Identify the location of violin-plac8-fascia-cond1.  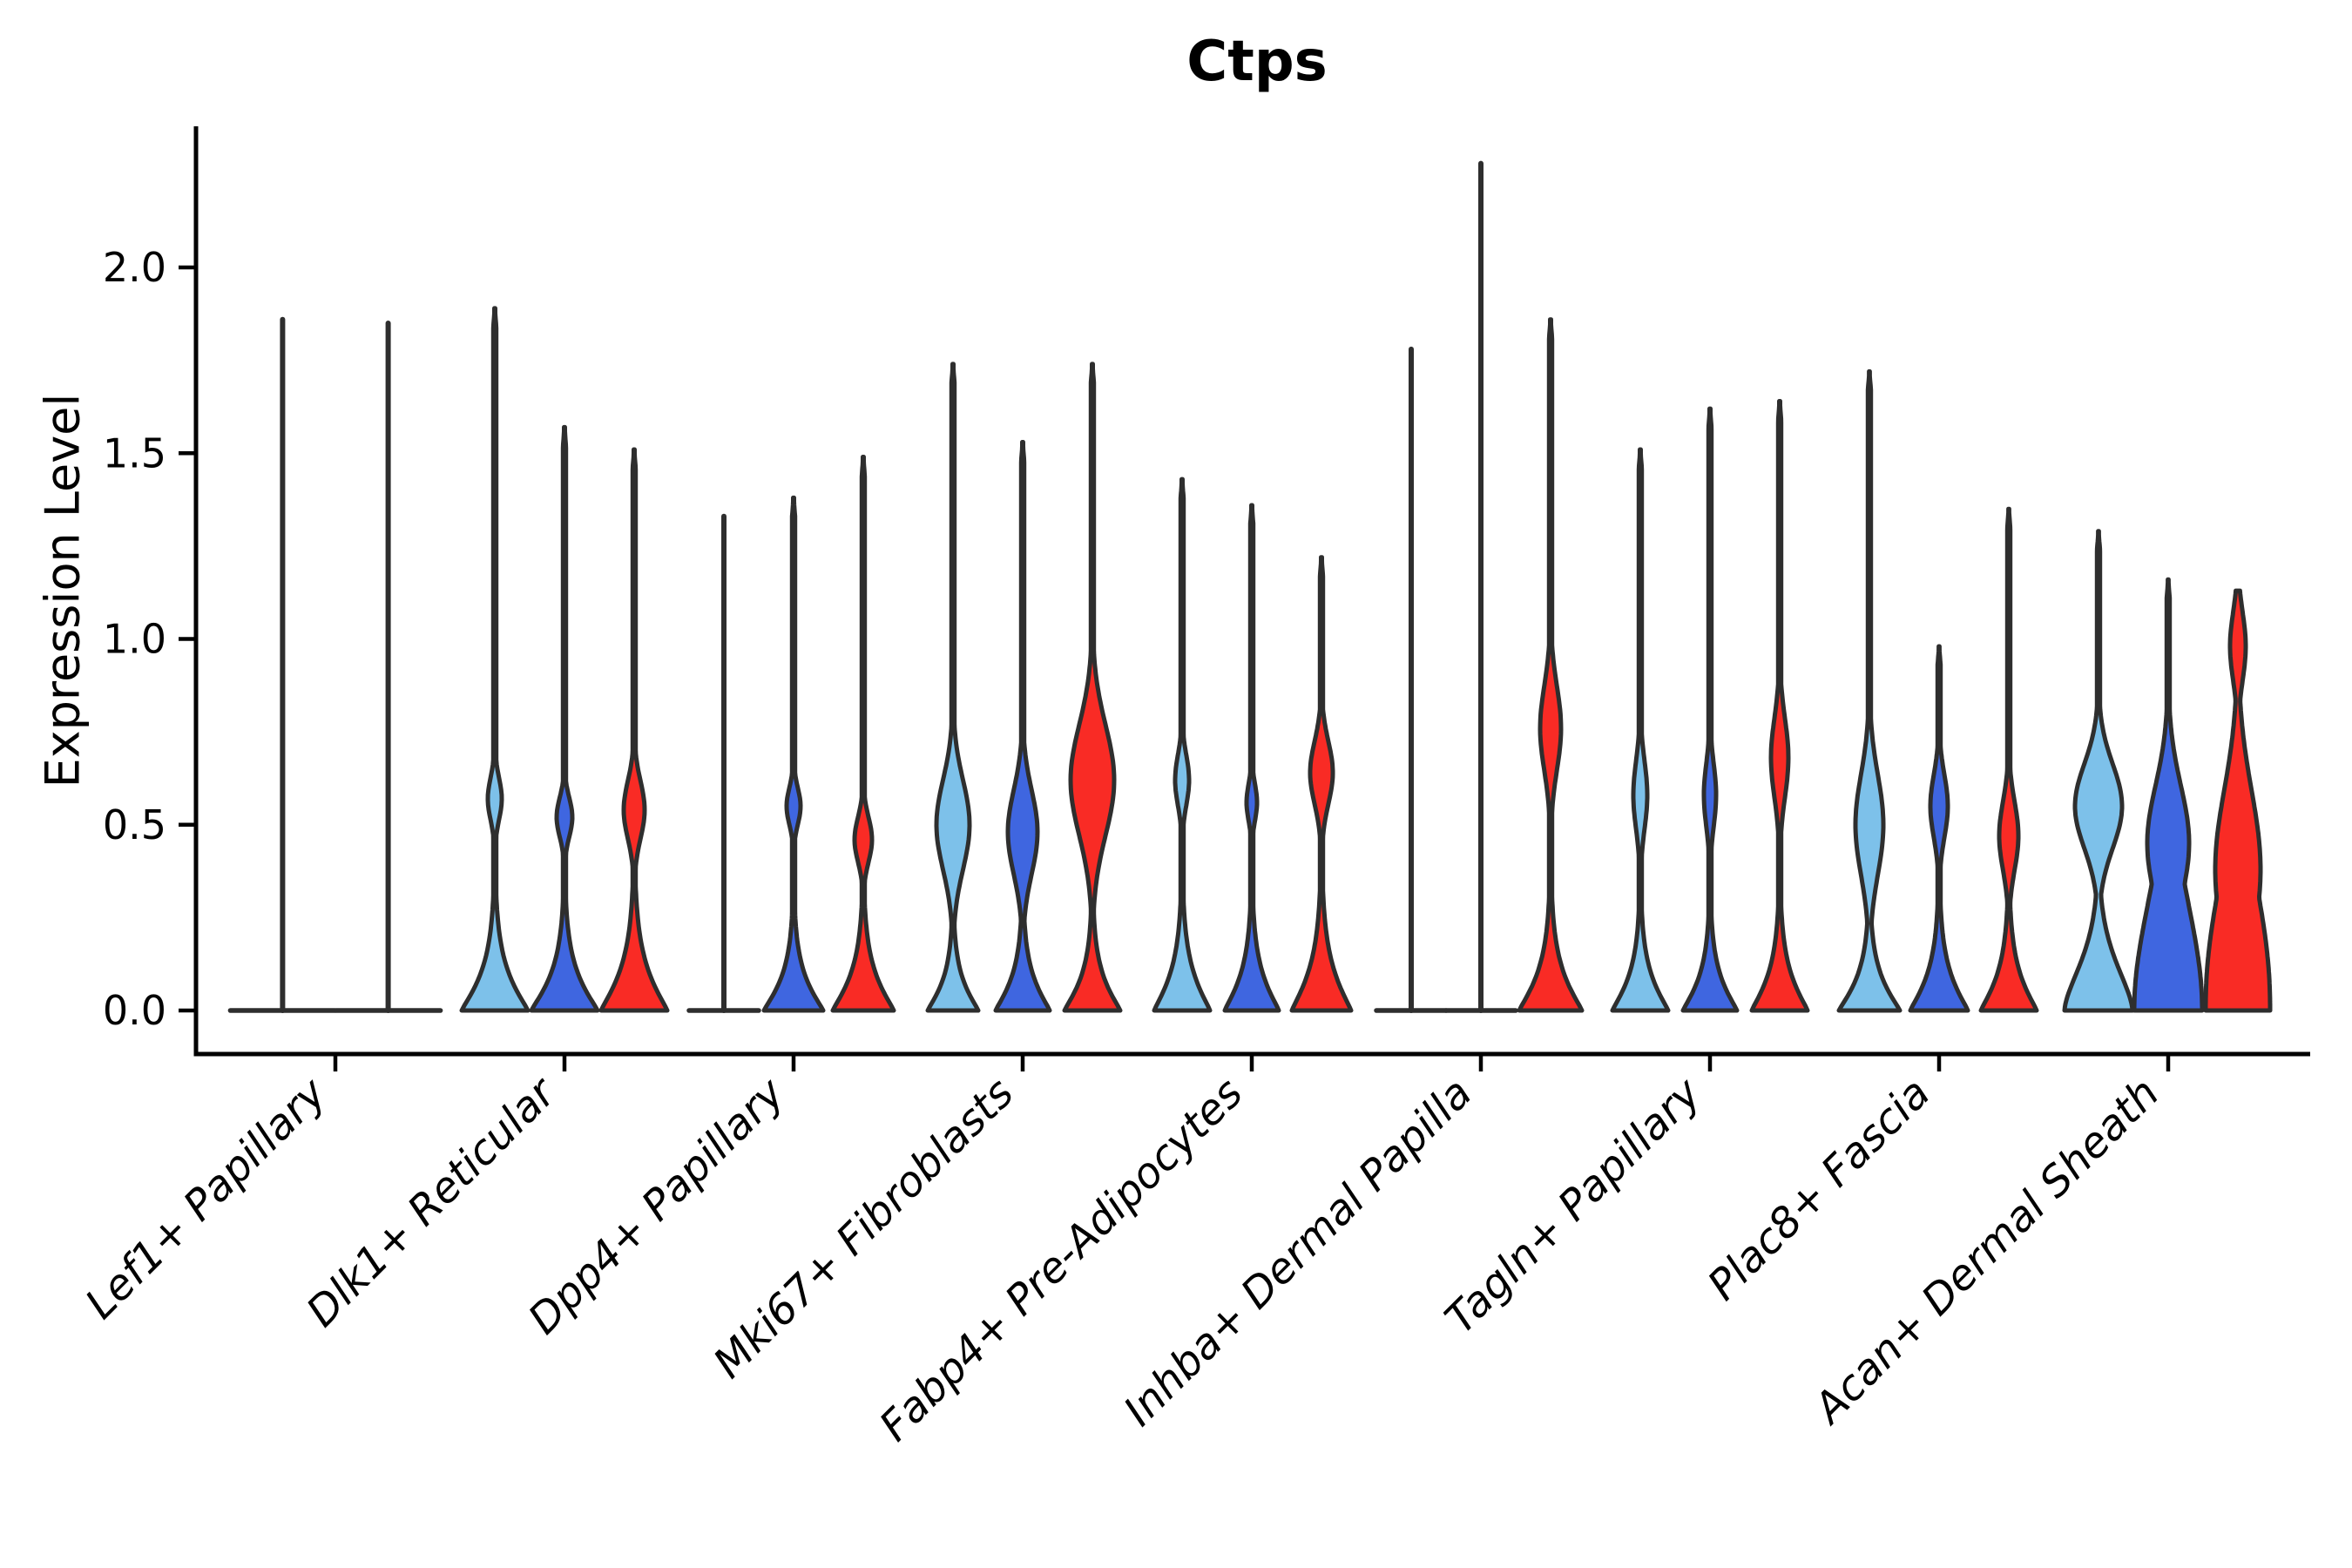
(1870, 690).